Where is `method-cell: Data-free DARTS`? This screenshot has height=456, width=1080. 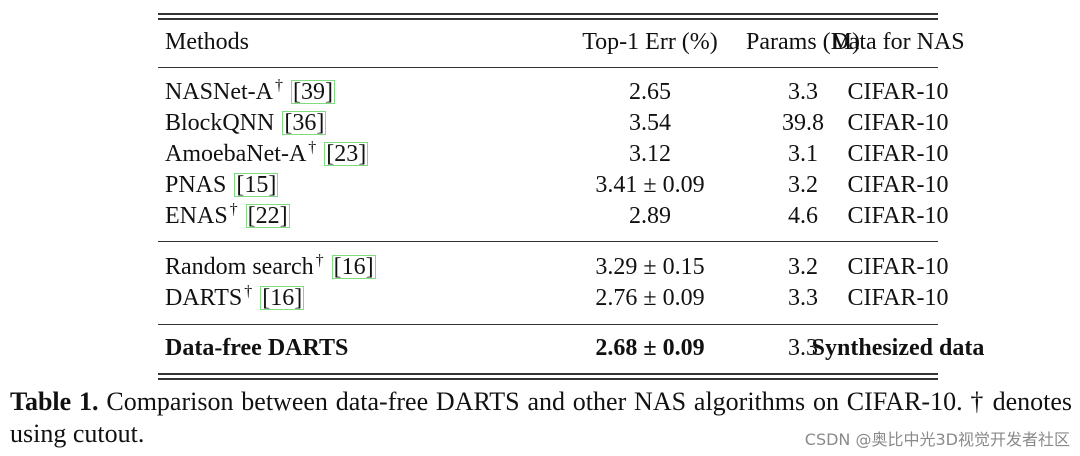 method-cell: Data-free DARTS is located at coordinates (256, 348).